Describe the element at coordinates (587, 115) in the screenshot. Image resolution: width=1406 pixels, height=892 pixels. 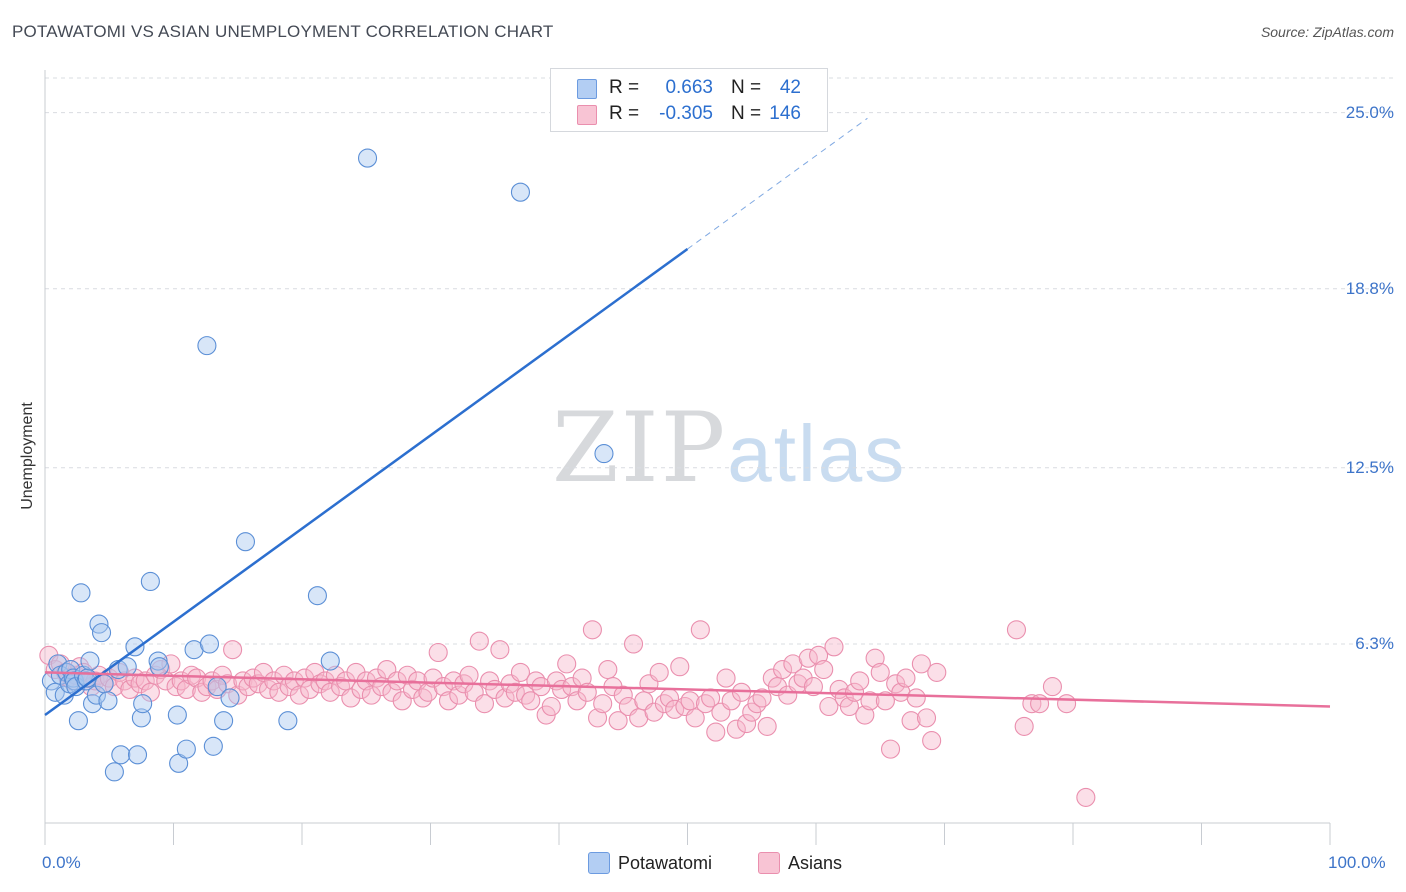
I see `stats-swatch-asians` at that location.